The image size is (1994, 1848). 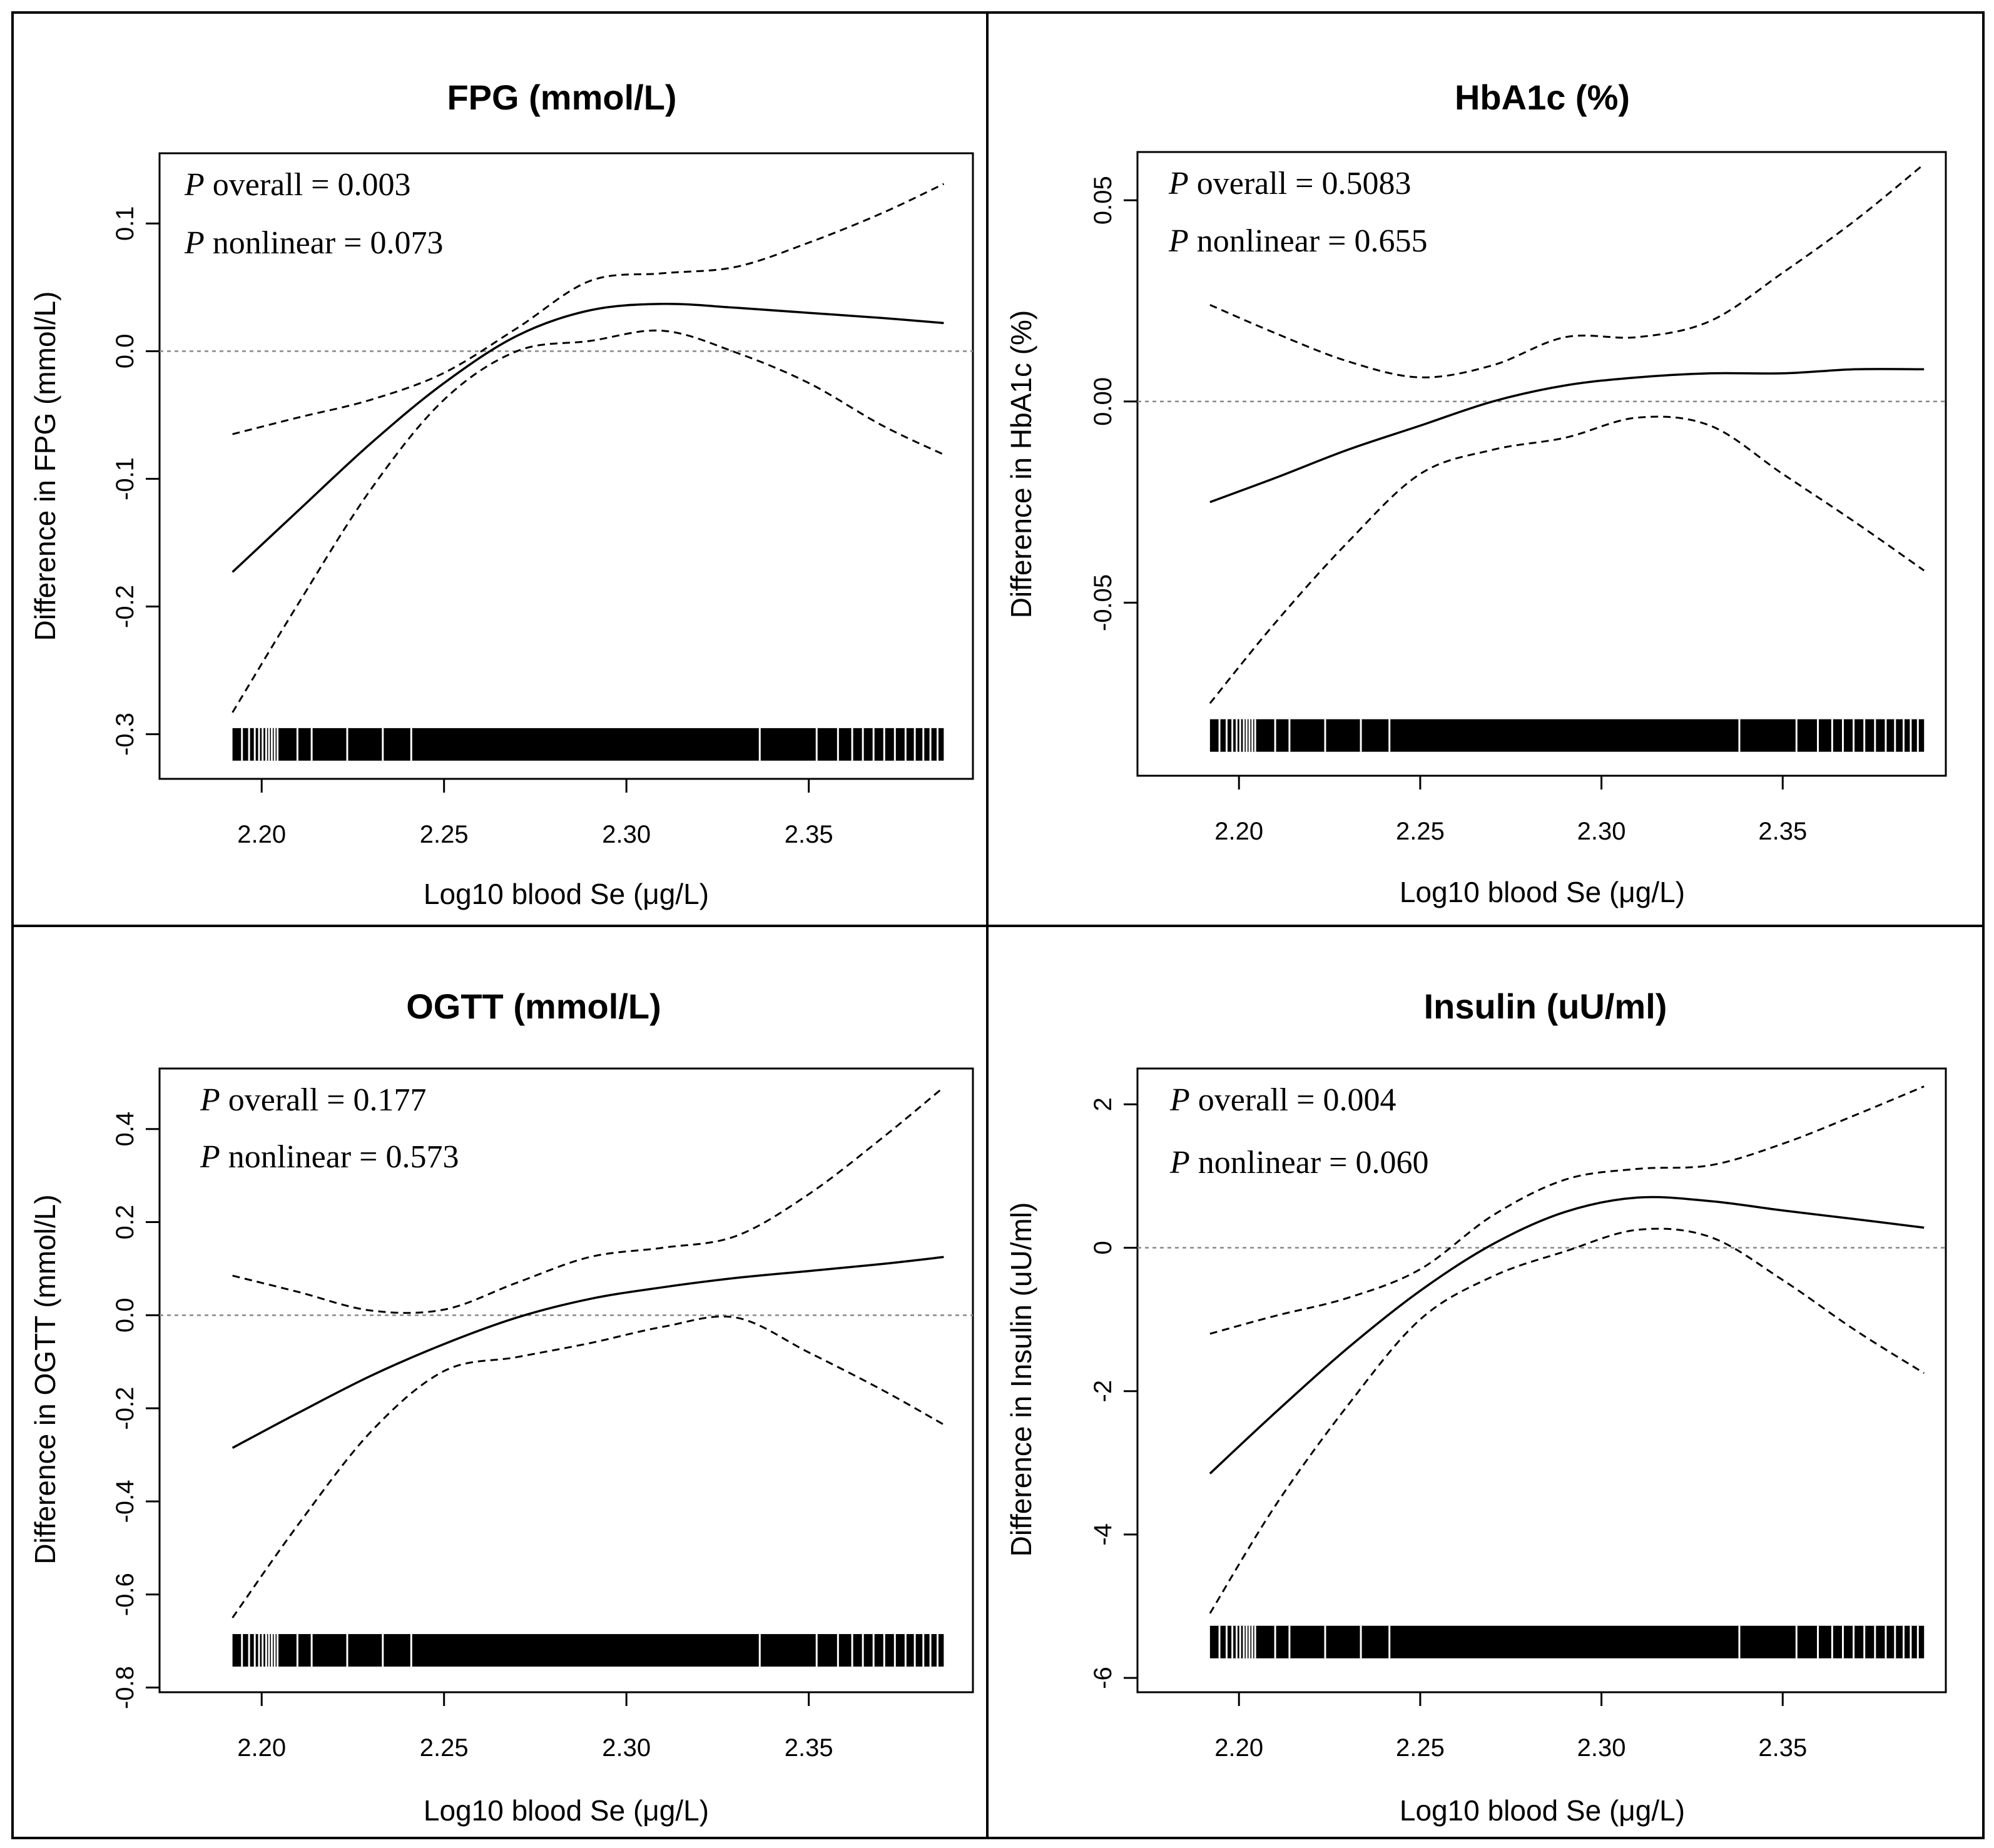 I want to click on panel-title: Insulin (uU/ml), so click(x=1545, y=1006).